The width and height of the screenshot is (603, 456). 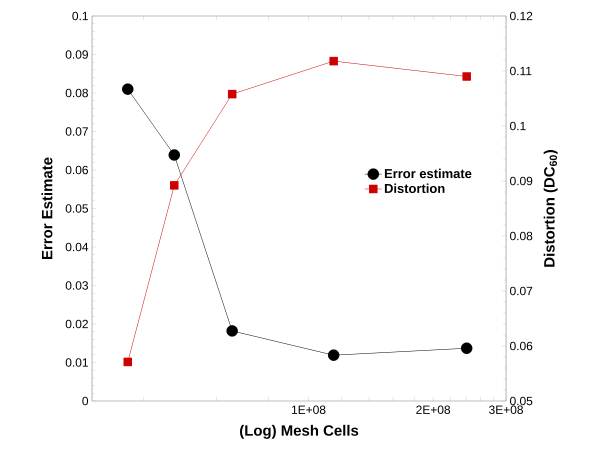 What do you see at coordinates (521, 16) in the screenshot?
I see `y2-tick-label: 0.12` at bounding box center [521, 16].